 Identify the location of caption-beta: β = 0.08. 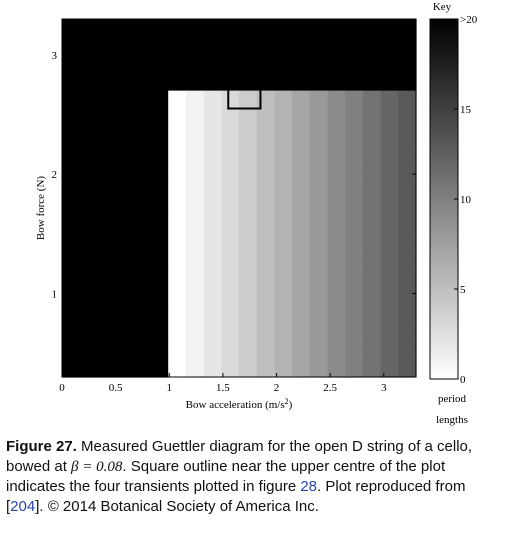
(97, 467).